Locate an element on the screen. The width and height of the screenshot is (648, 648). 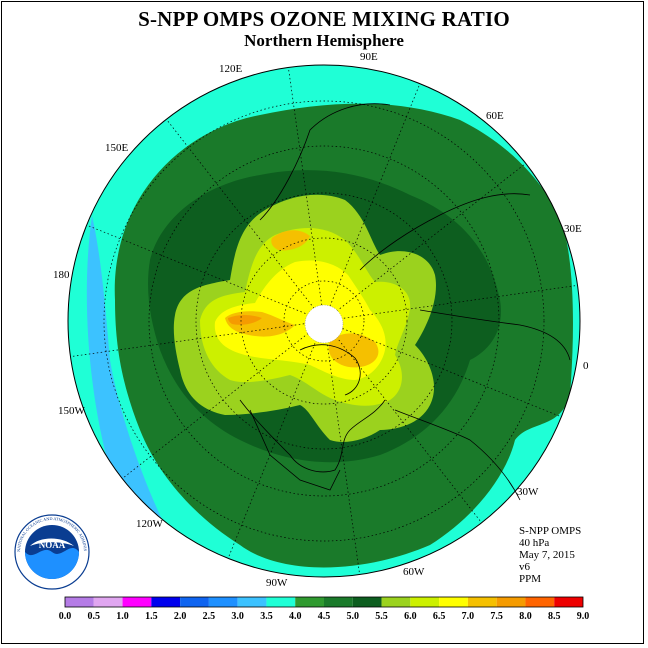
meridian-label-150w: 150W is located at coordinates (72, 411).